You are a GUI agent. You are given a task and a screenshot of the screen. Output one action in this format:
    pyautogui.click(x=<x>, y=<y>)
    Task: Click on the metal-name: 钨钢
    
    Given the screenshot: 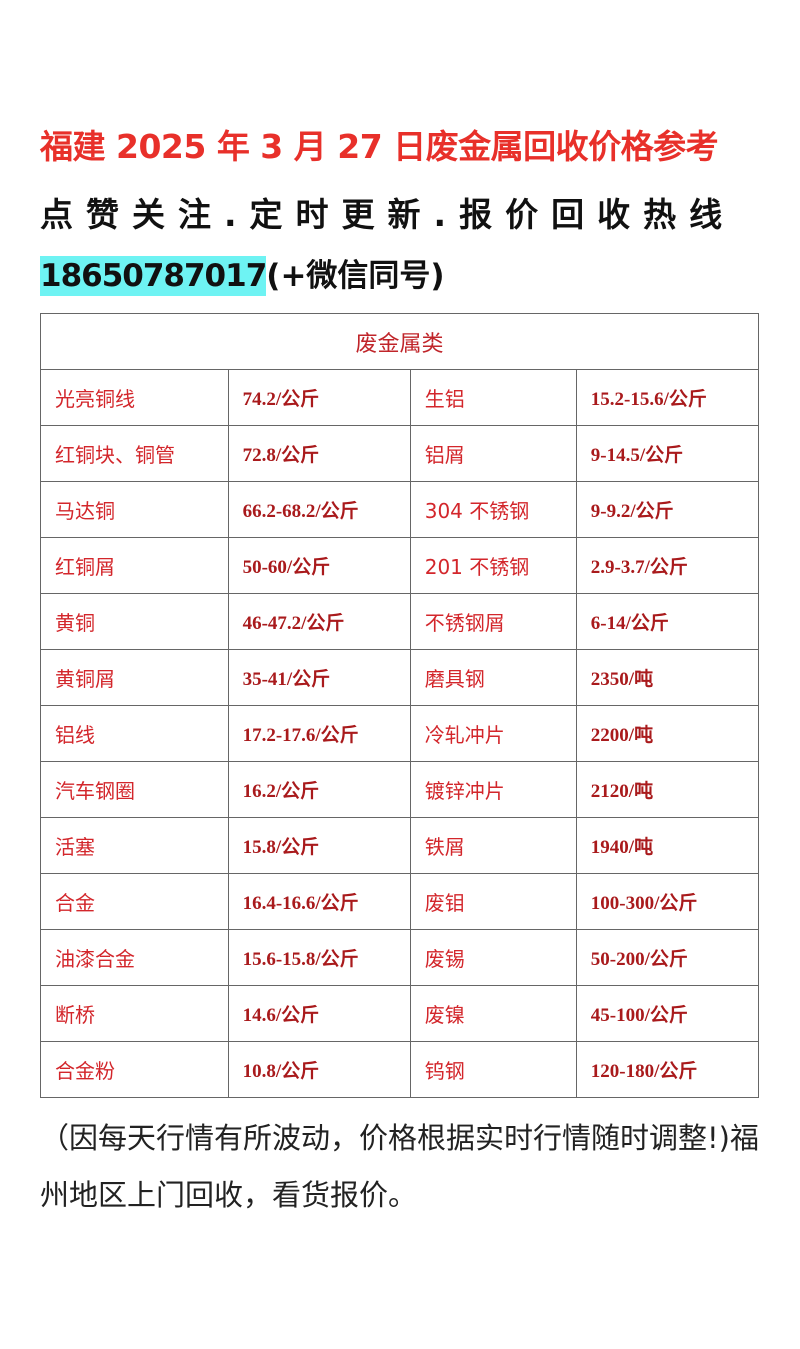 What is the action you would take?
    pyautogui.click(x=493, y=1069)
    